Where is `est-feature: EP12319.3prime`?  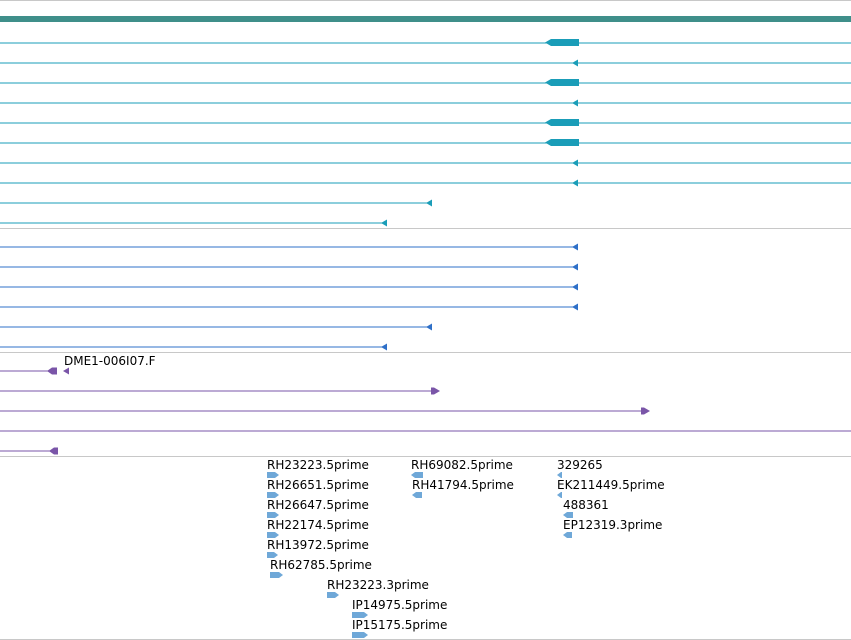 est-feature: EP12319.3prime is located at coordinates (612, 528).